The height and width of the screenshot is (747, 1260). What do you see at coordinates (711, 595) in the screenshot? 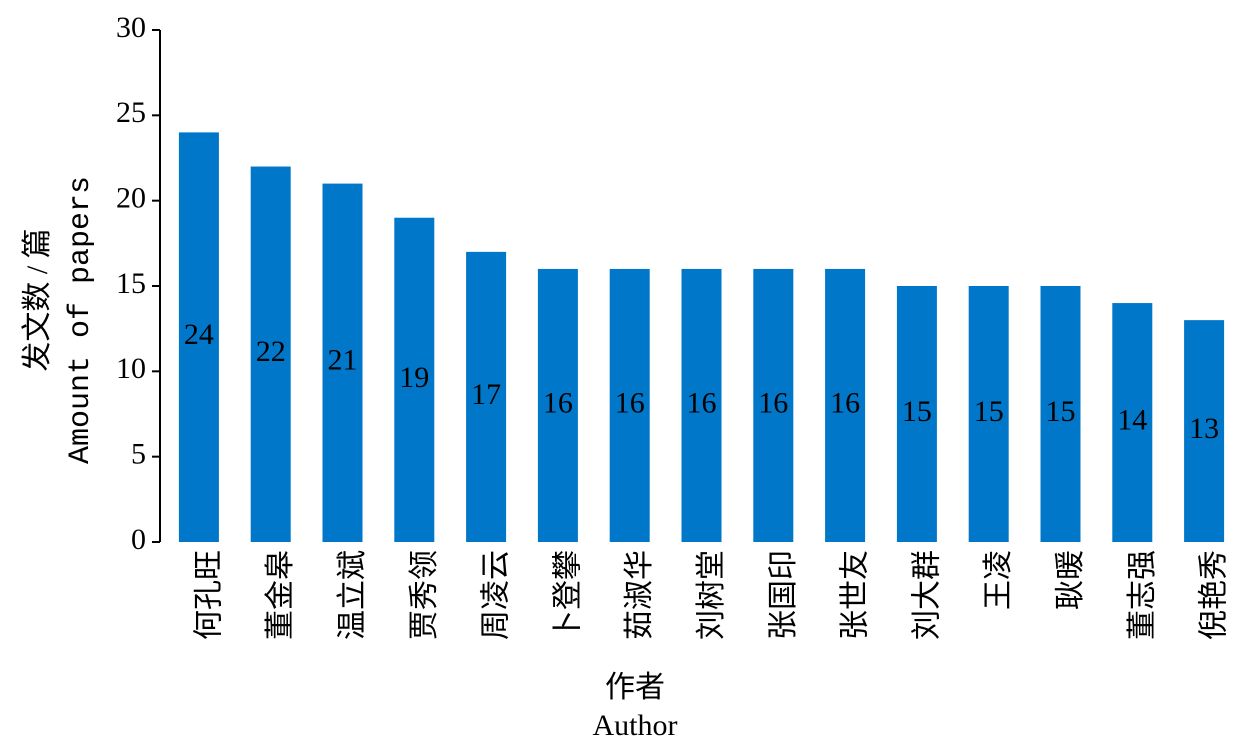
I see `x-tick-label: 刘树堂` at bounding box center [711, 595].